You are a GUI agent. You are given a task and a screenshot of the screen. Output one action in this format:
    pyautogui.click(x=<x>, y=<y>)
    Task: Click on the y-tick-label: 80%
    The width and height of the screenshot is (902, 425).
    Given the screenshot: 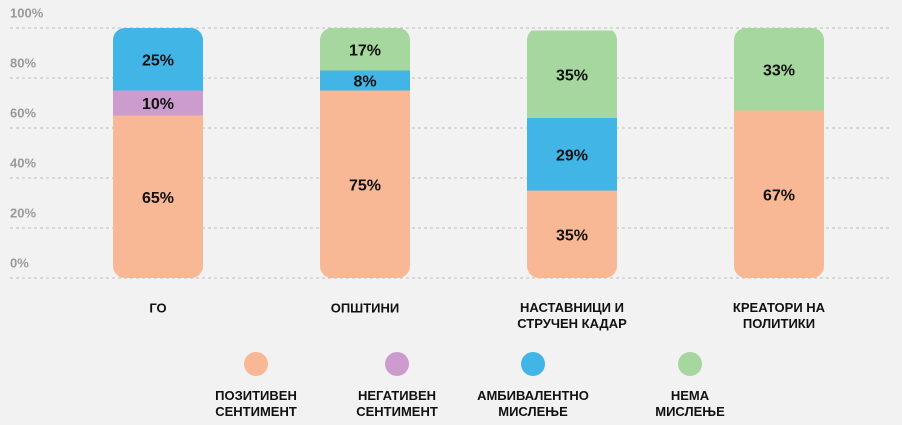 What is the action you would take?
    pyautogui.click(x=23, y=62)
    